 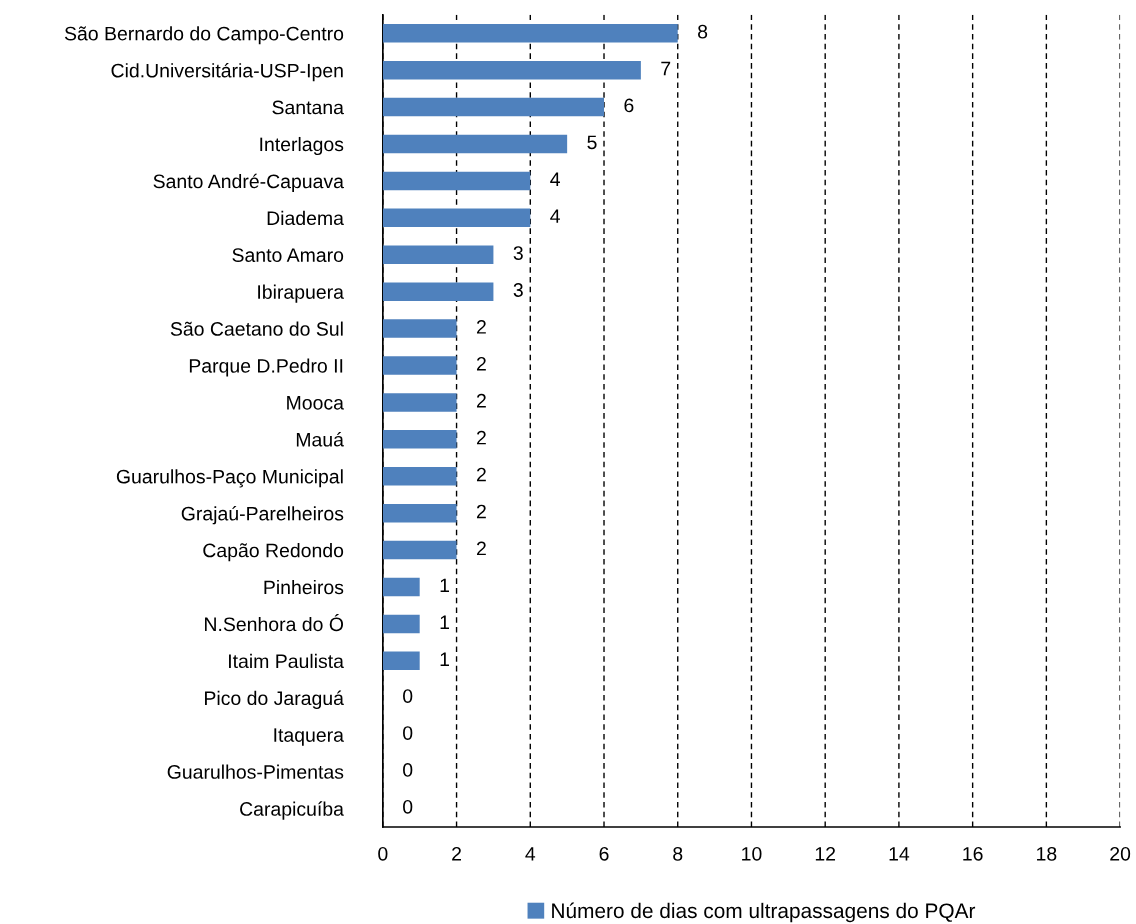 What do you see at coordinates (678, 853) in the screenshot?
I see `x-tick-label: 8` at bounding box center [678, 853].